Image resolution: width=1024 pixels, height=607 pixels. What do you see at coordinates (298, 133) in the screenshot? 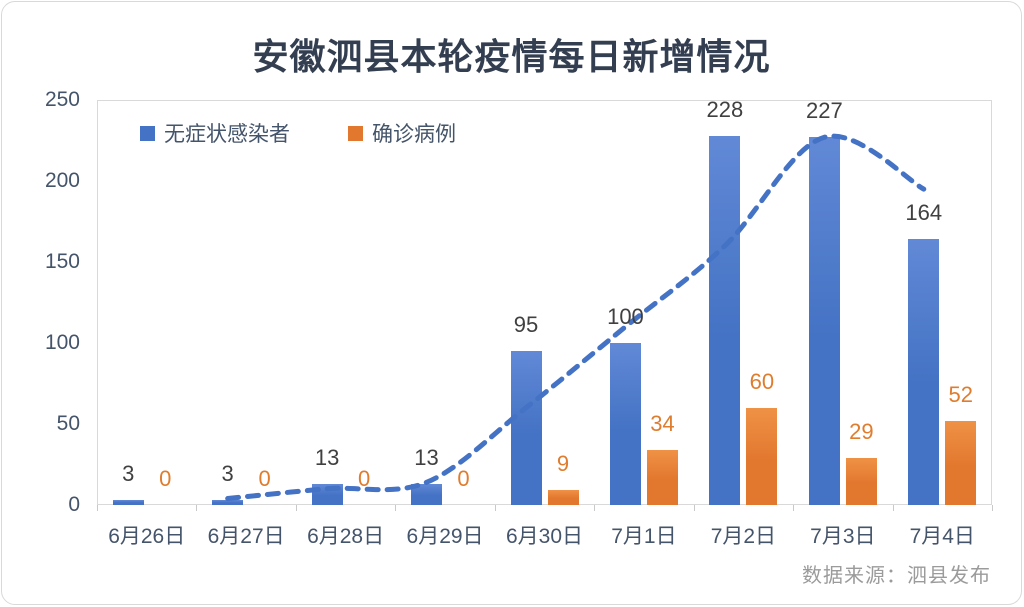
I see `legend: 无症状感染者 确诊病例` at bounding box center [298, 133].